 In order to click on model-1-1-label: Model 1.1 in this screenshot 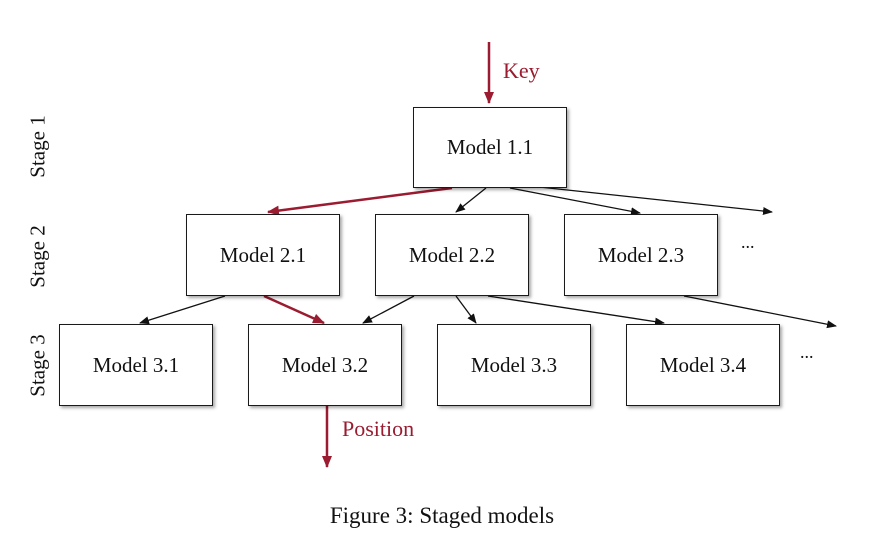, I will do `click(490, 147)`.